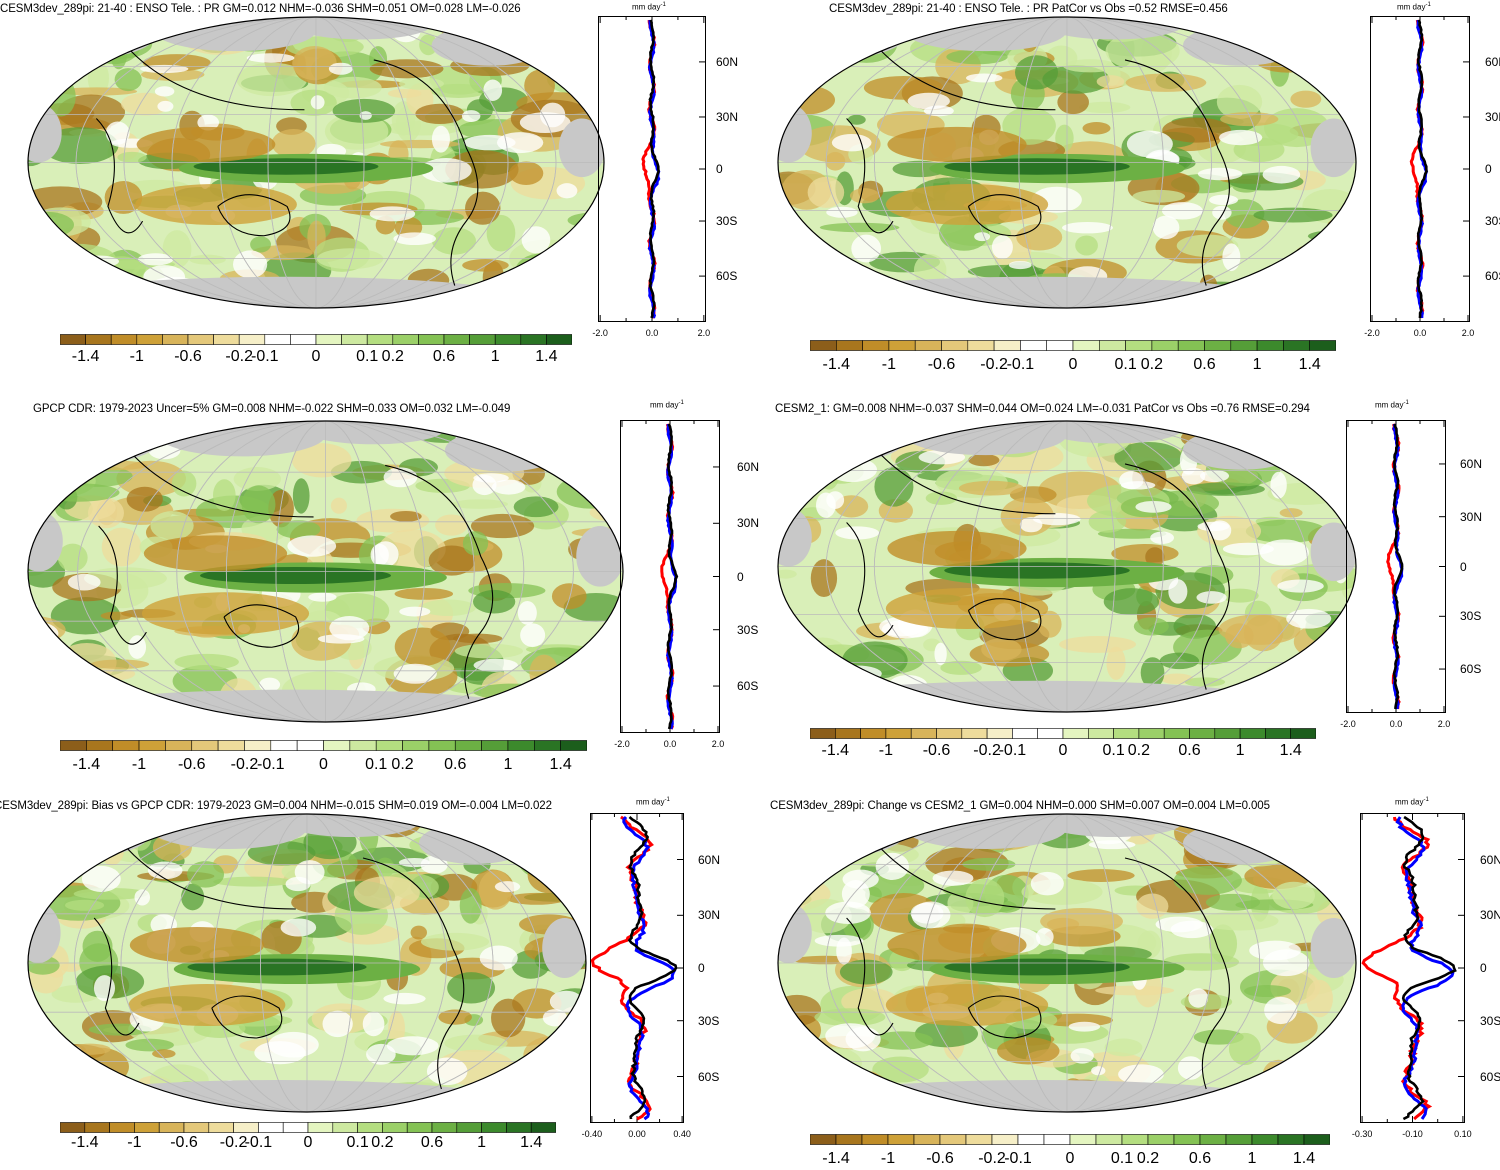 This screenshot has height=1170, width=1500. What do you see at coordinates (718, 744) in the screenshot?
I see `zonal-x-tick-label: 2.0` at bounding box center [718, 744].